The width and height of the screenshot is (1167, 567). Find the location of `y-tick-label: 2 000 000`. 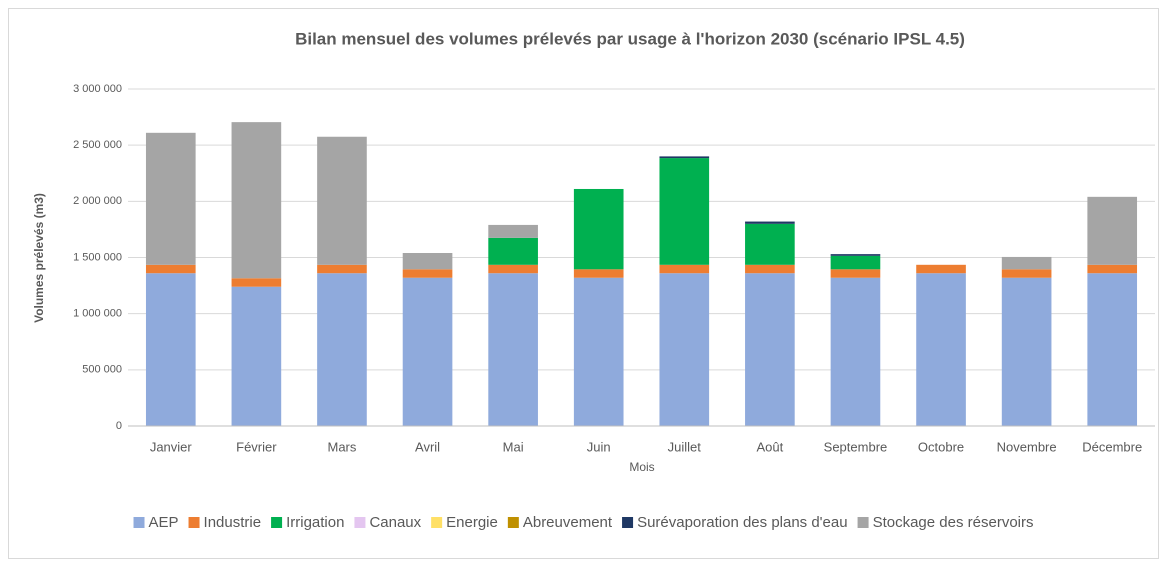

y-tick-label: 2 000 000 is located at coordinates (97, 201).